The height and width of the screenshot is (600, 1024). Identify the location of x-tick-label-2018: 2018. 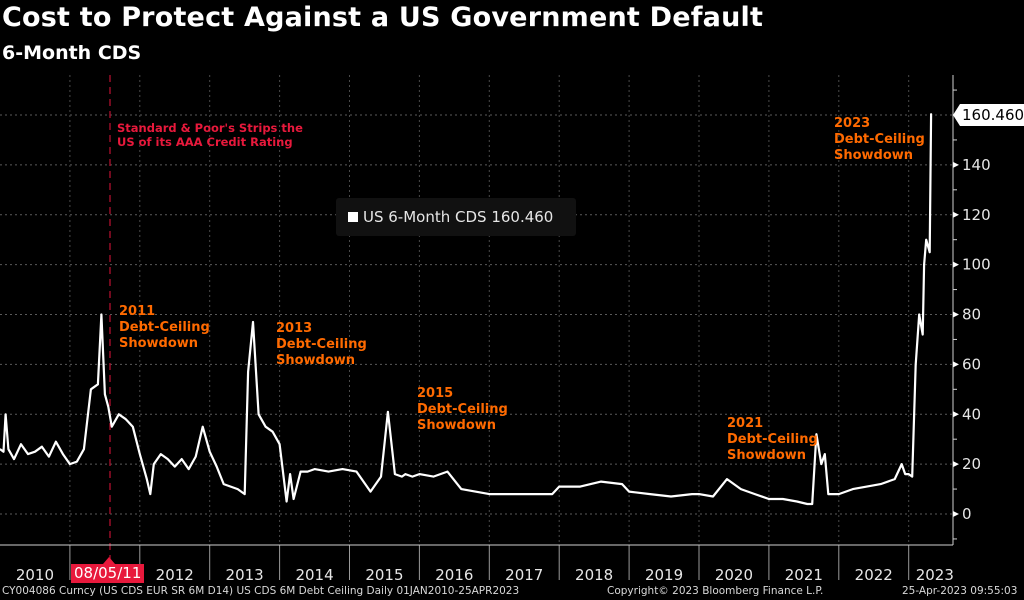
(594, 575).